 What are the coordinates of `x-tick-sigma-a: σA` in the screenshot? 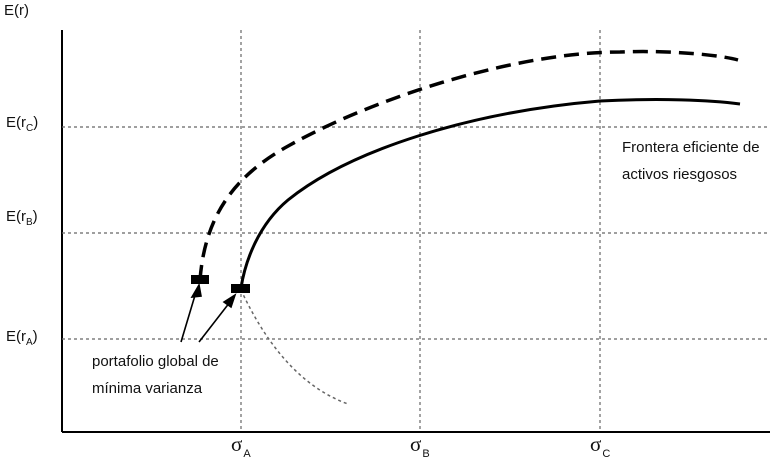 It's located at (241, 446).